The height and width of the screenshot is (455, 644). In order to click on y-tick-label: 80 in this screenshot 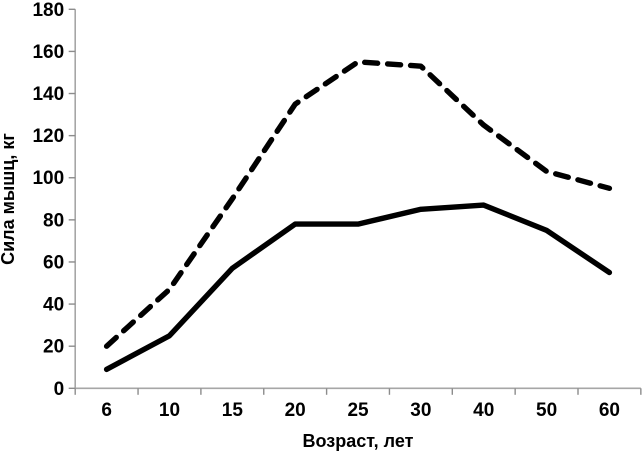, I will do `click(53, 220)`.